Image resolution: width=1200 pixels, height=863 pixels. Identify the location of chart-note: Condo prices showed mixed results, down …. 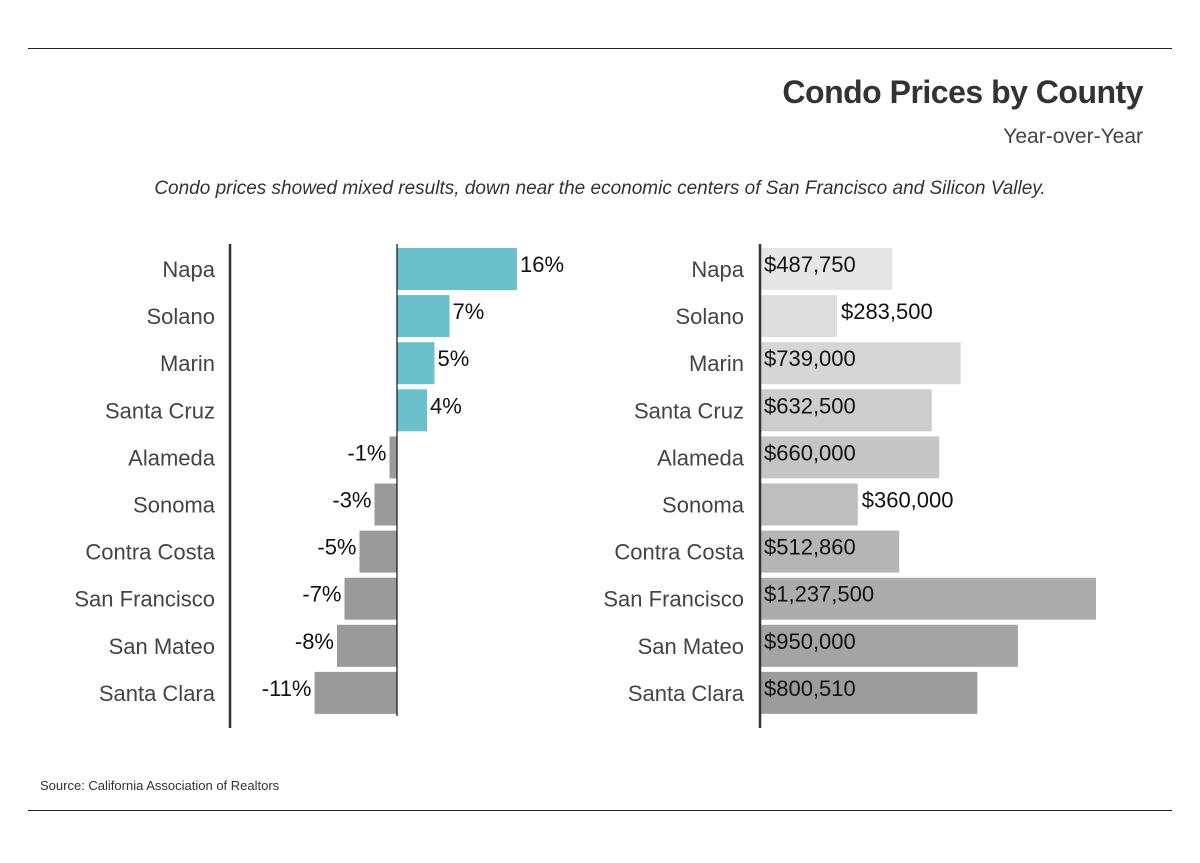
(600, 188).